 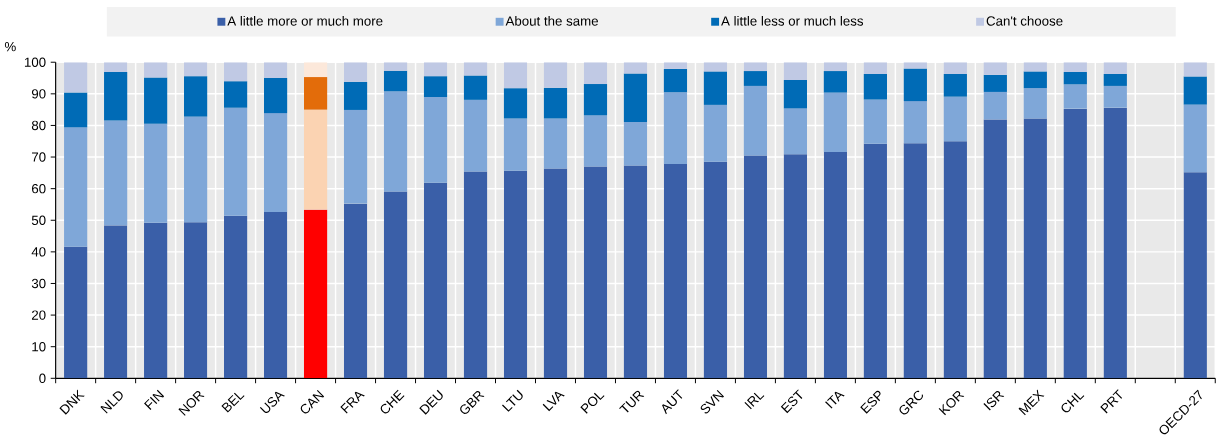 What do you see at coordinates (233, 402) in the screenshot?
I see `x-tick-label: BEL` at bounding box center [233, 402].